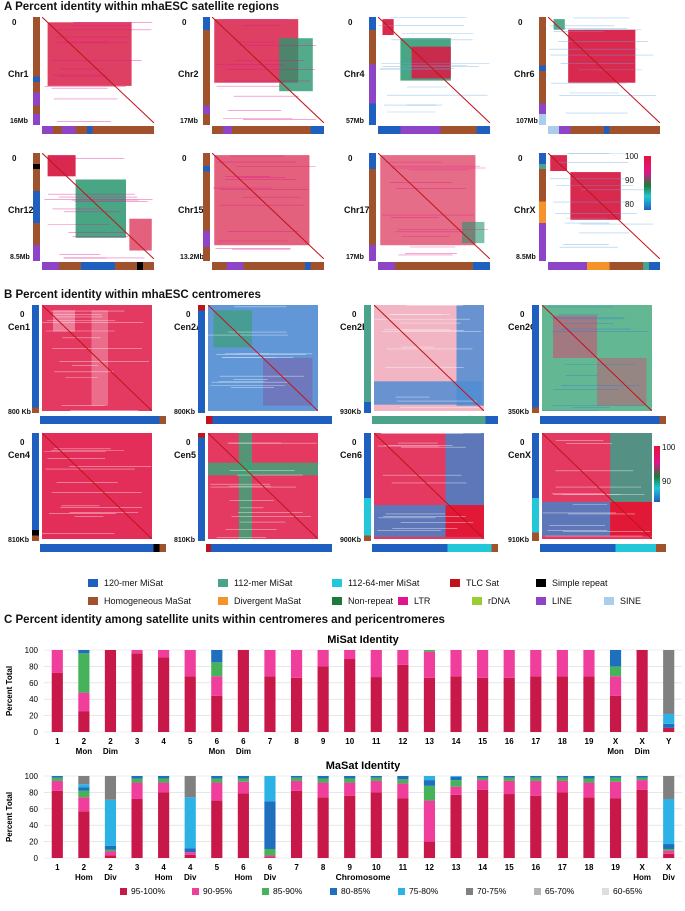 Image resolution: width=685 pixels, height=911 pixels. What do you see at coordinates (474, 583) in the screenshot?
I see `legend-item: TLC Sat` at bounding box center [474, 583].